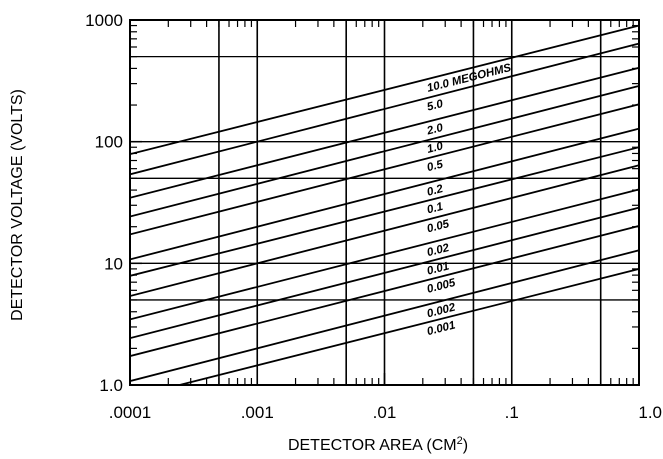  I want to click on x-axis-title: DETECTOR AREA (CM2), so click(378, 444).